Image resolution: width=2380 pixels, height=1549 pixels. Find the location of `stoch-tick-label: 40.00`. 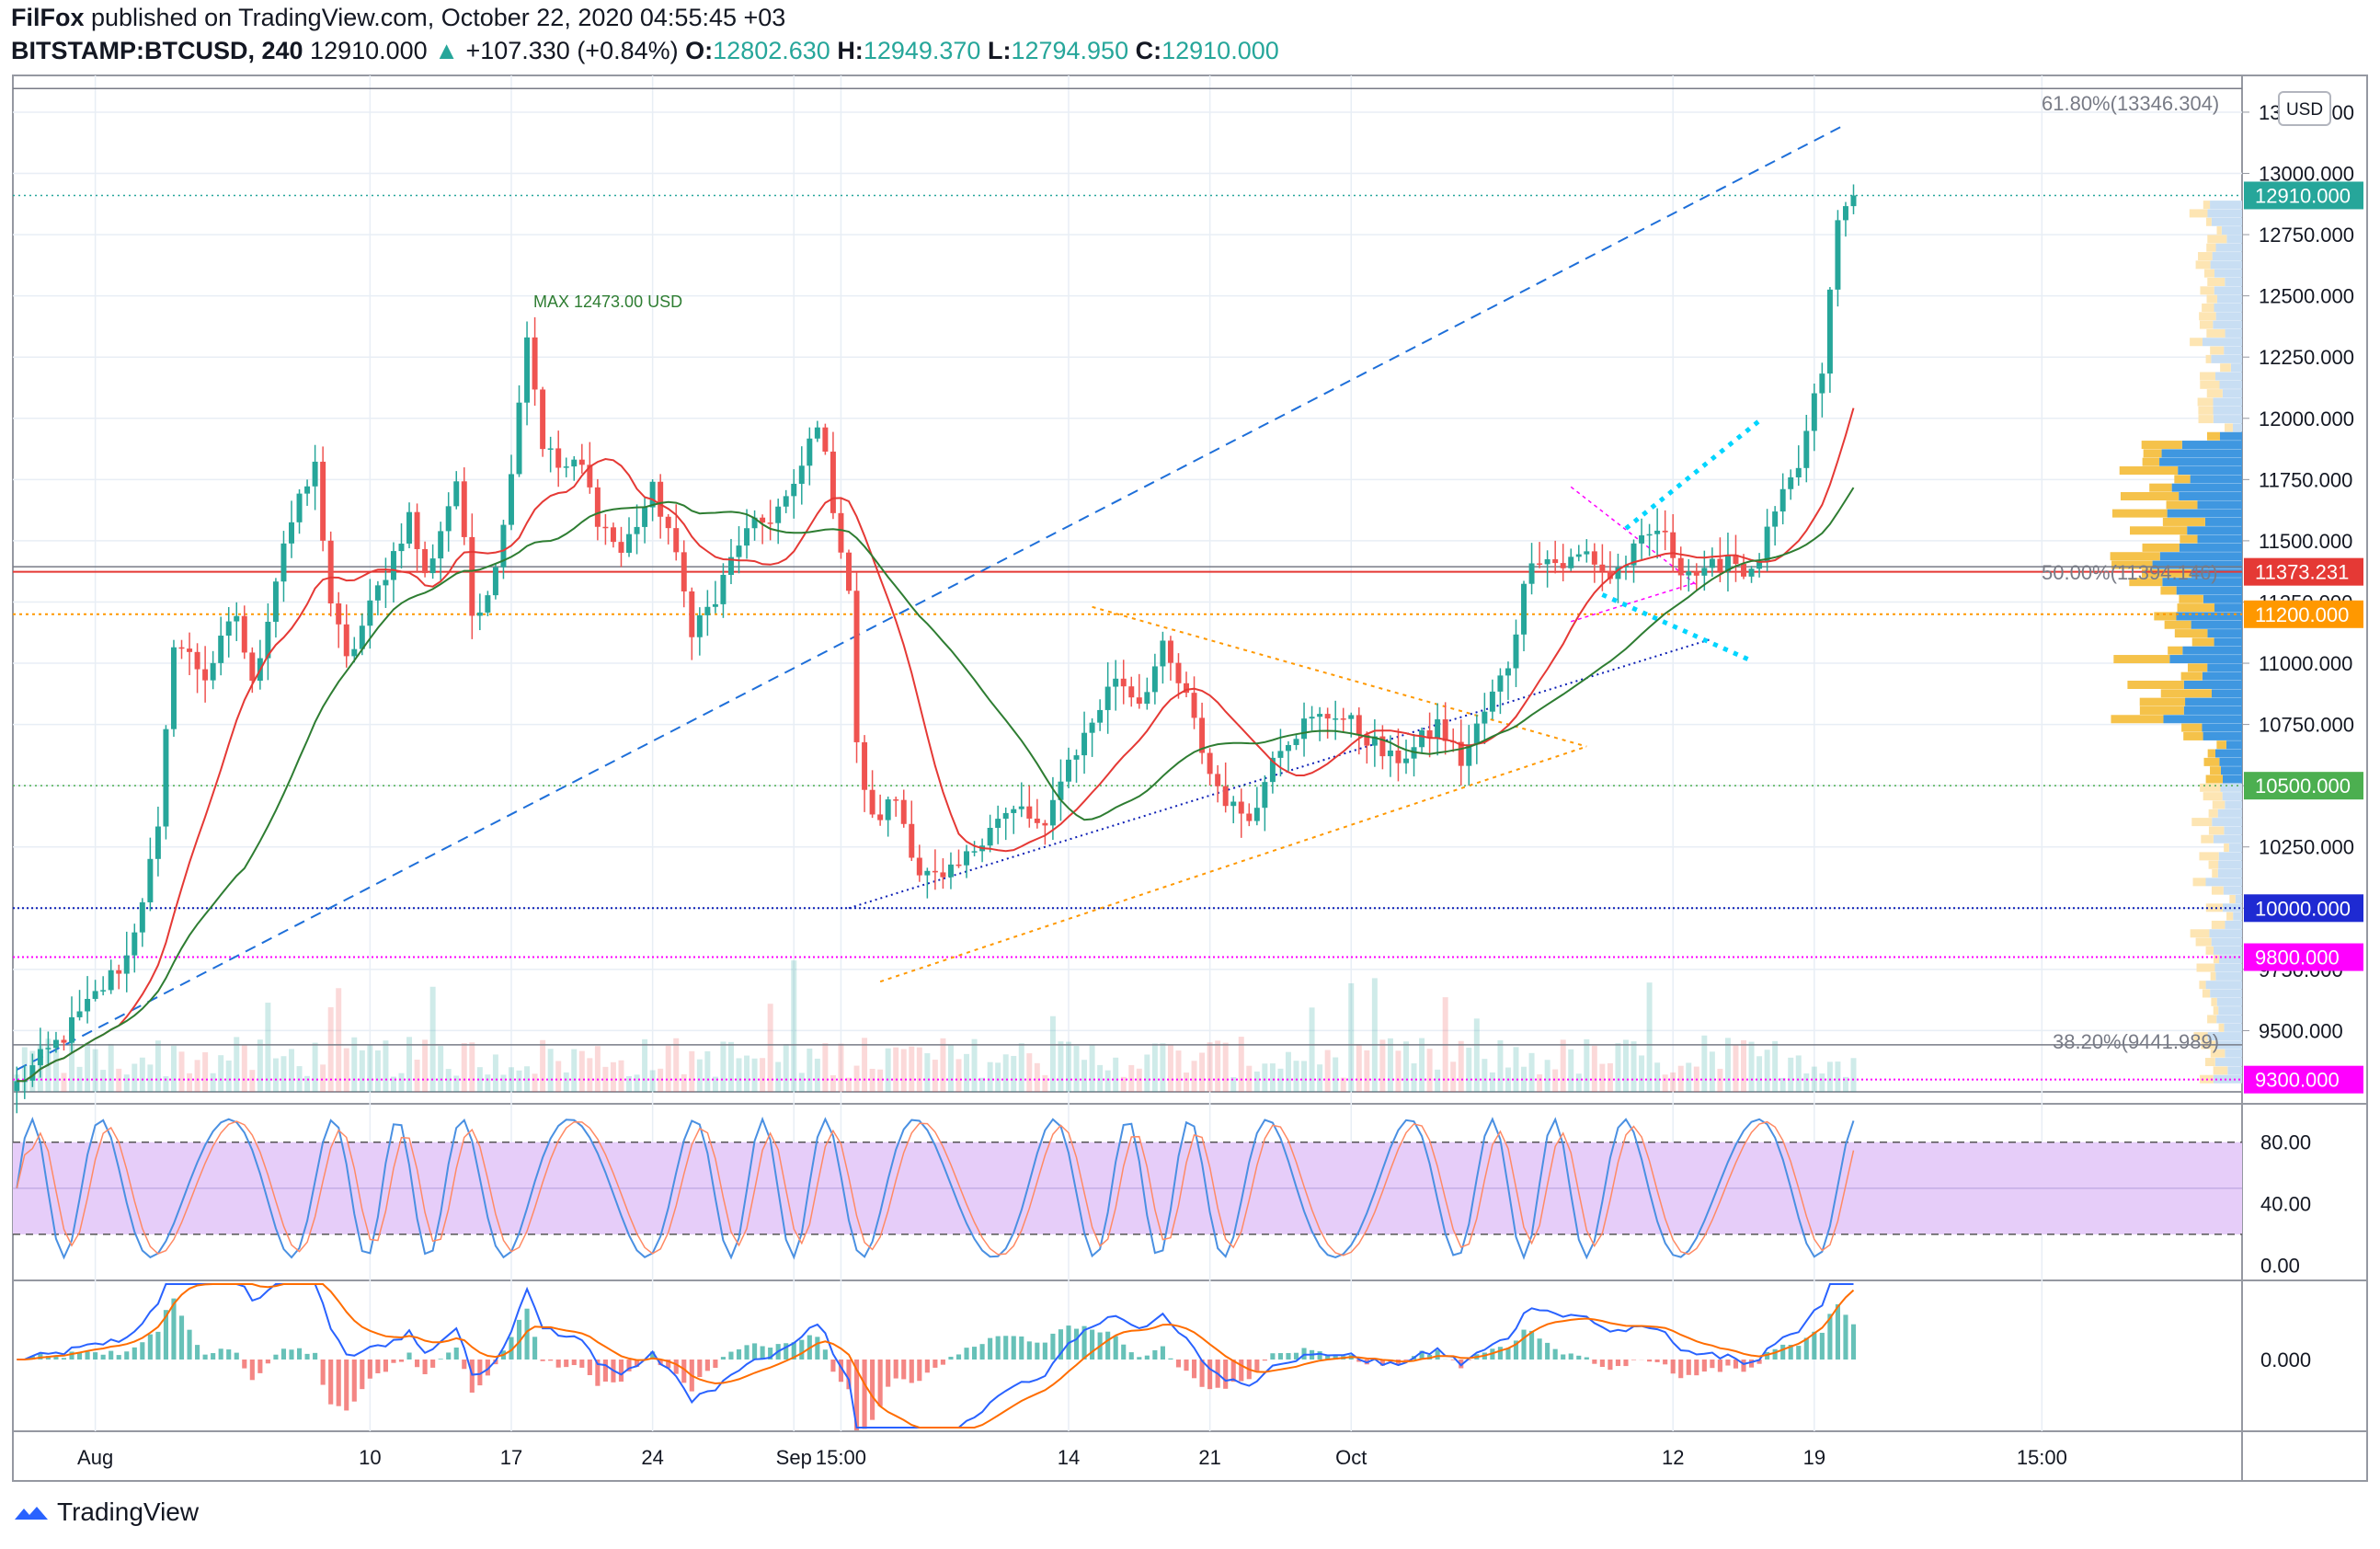

stoch-tick-label: 40.00 is located at coordinates (2285, 1204).